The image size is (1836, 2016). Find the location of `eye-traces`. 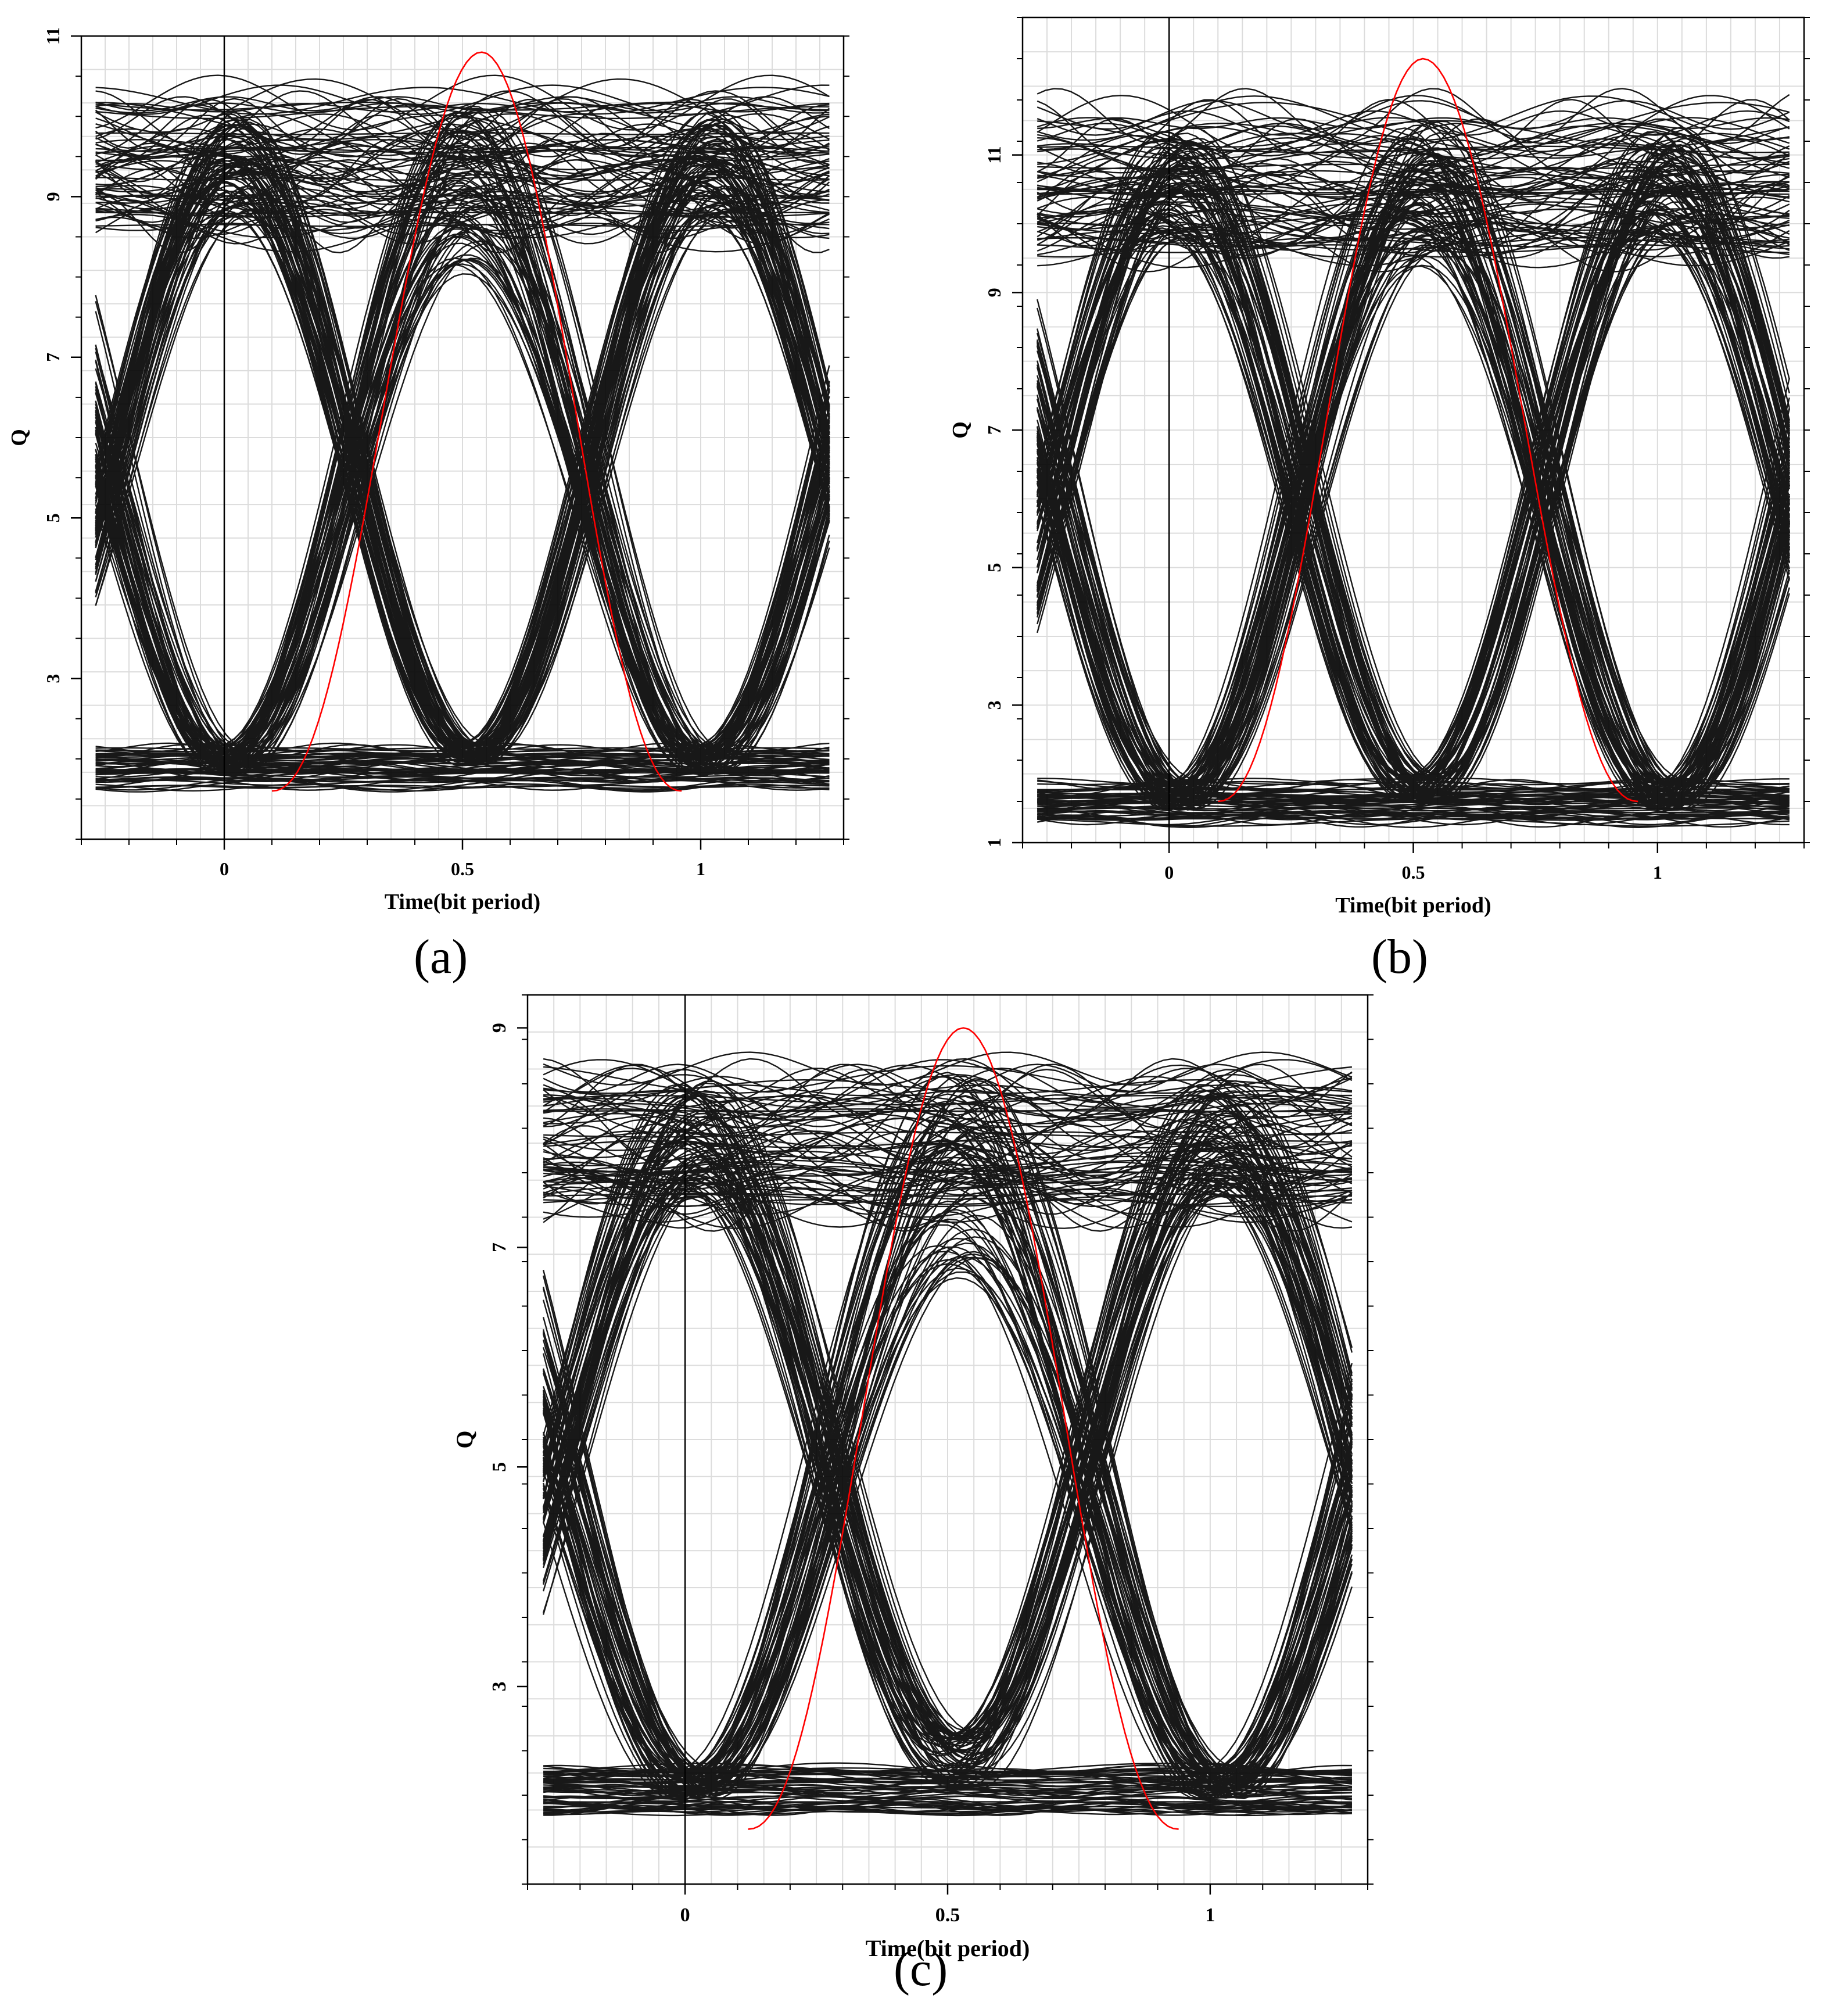

eye-traces is located at coordinates (462, 433).